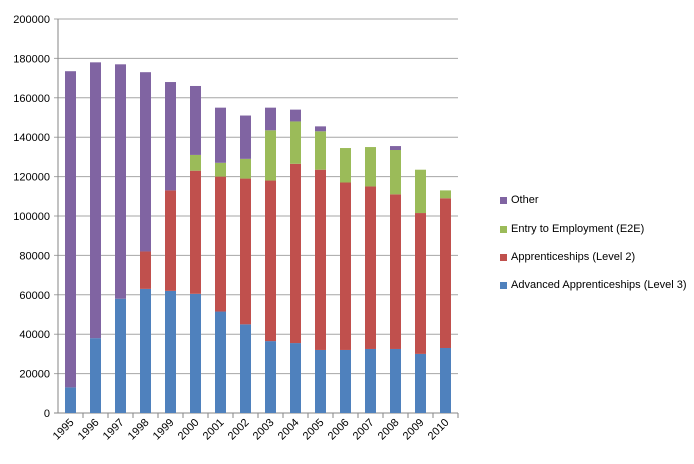 Image resolution: width=694 pixels, height=464 pixels. I want to click on bar-other-2008, so click(395, 148).